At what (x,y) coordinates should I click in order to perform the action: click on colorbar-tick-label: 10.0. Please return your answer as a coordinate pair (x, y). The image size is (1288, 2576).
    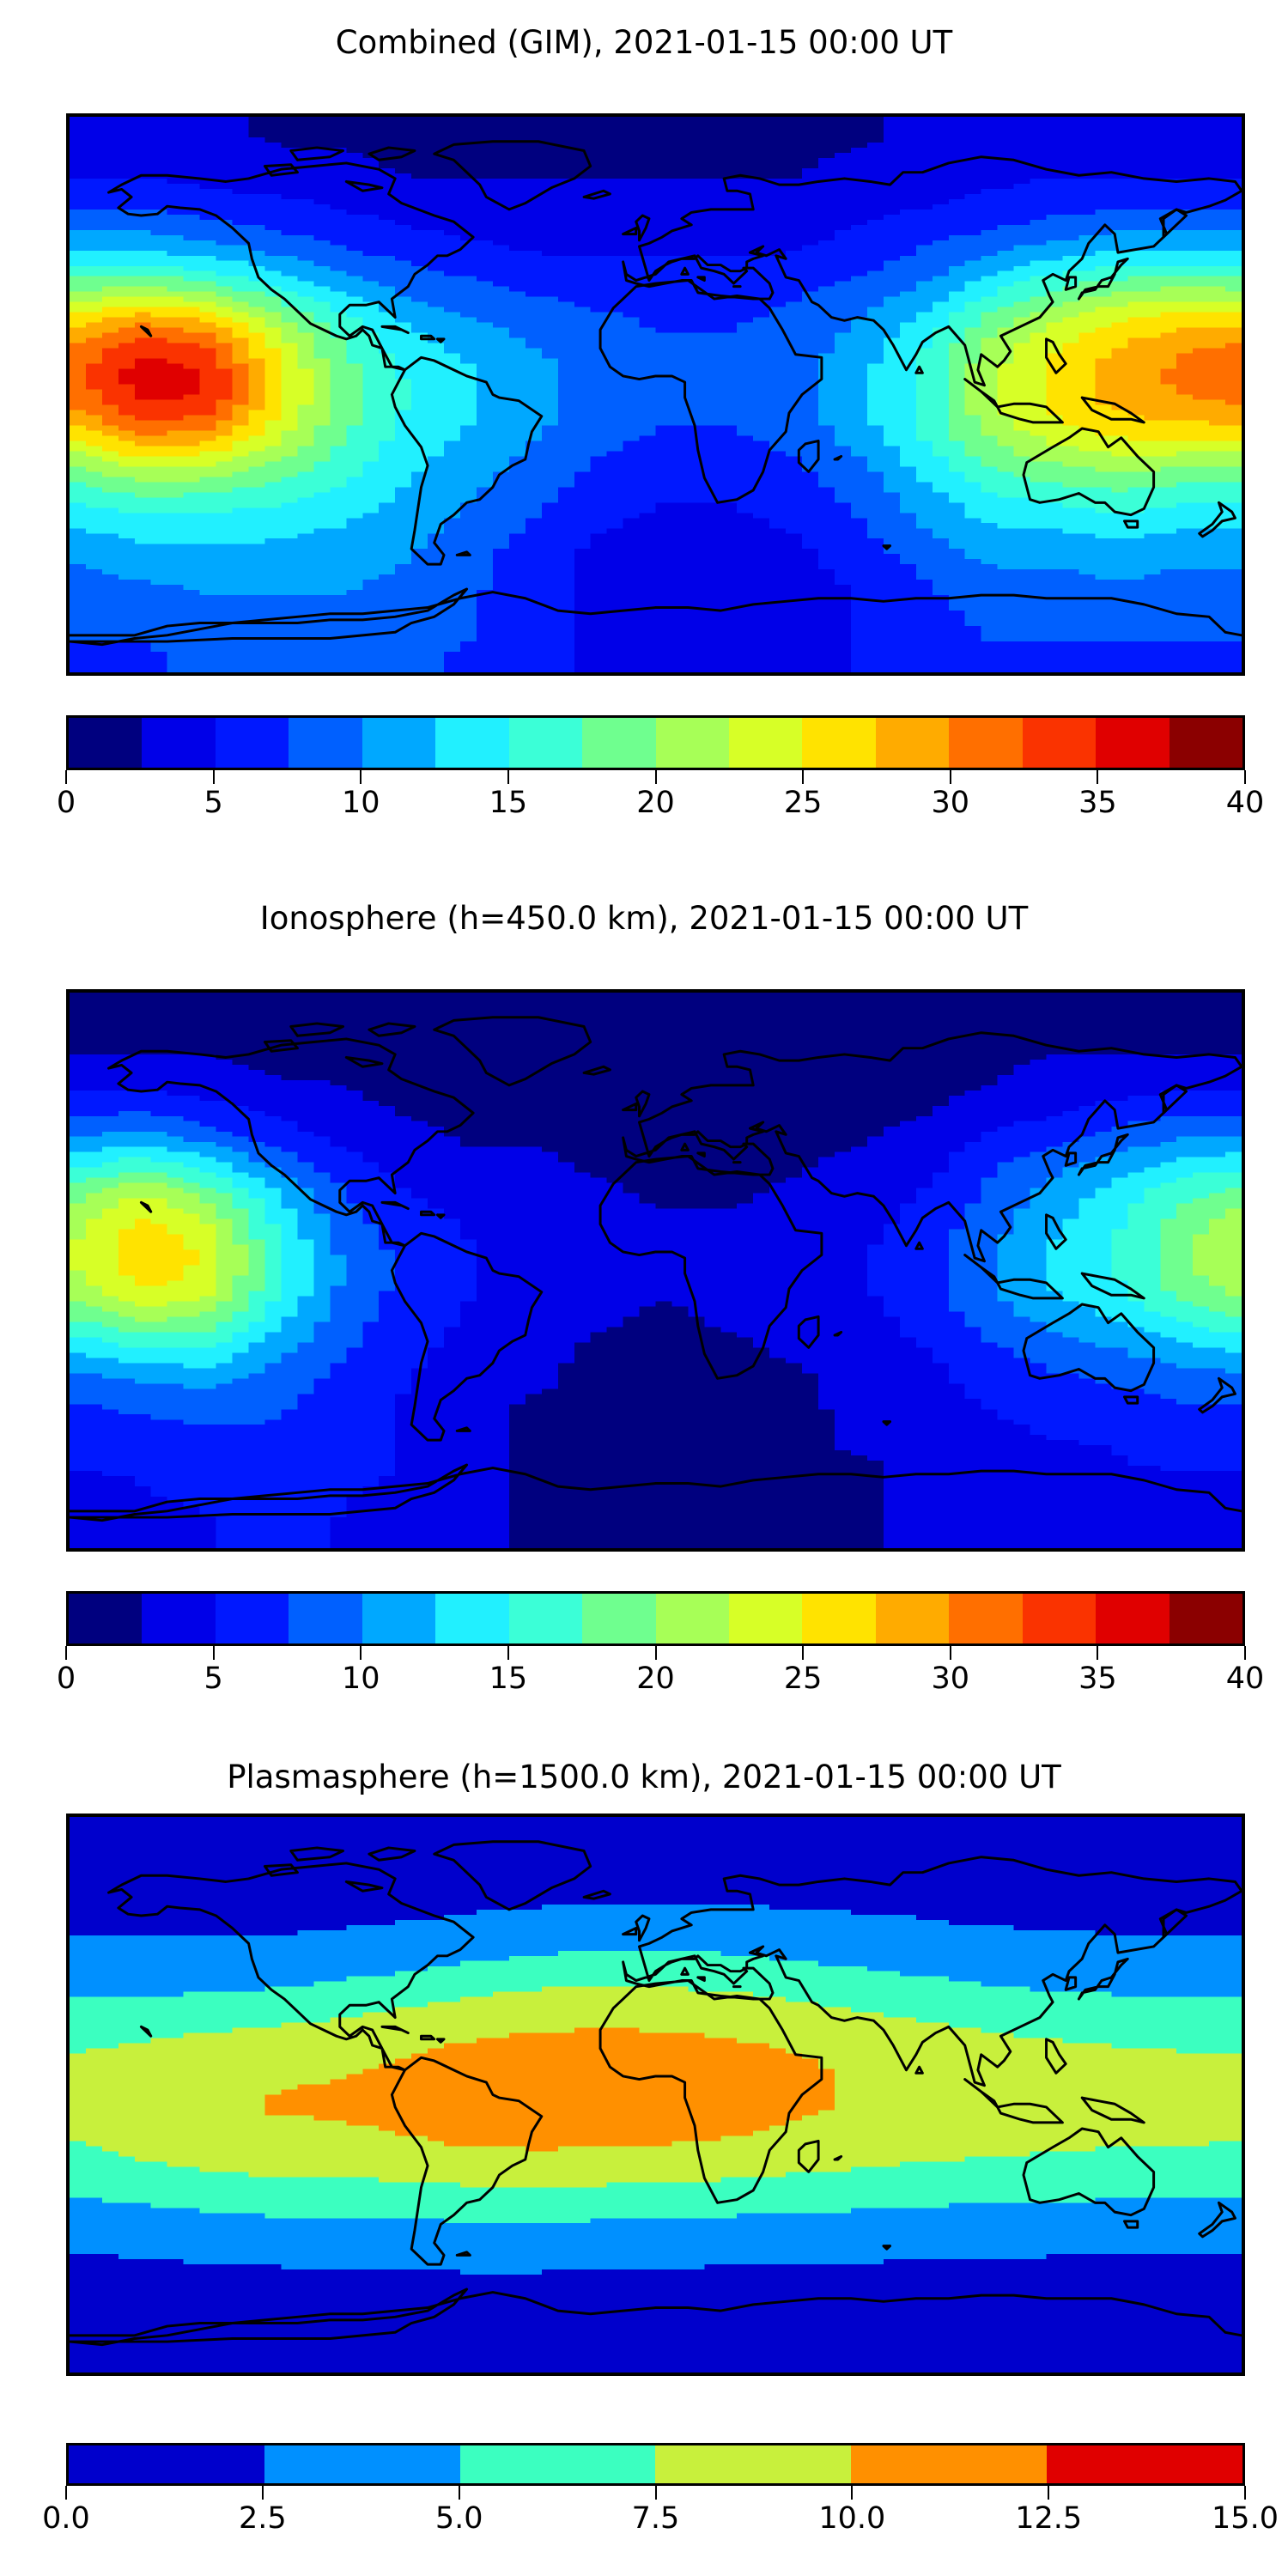
    Looking at the image, I should click on (852, 2518).